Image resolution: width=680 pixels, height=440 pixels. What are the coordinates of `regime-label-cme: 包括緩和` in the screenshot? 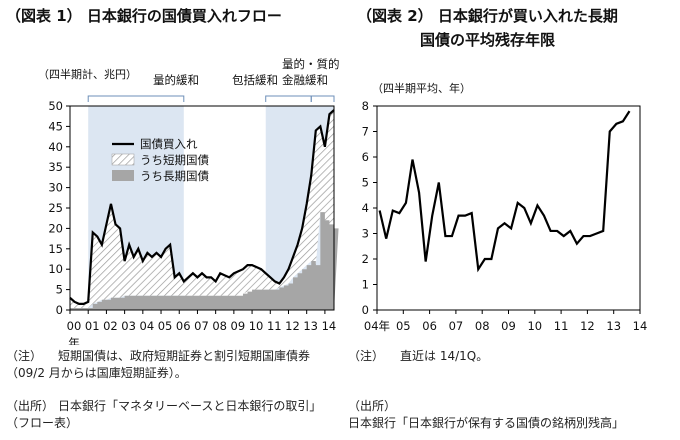 It's located at (255, 80).